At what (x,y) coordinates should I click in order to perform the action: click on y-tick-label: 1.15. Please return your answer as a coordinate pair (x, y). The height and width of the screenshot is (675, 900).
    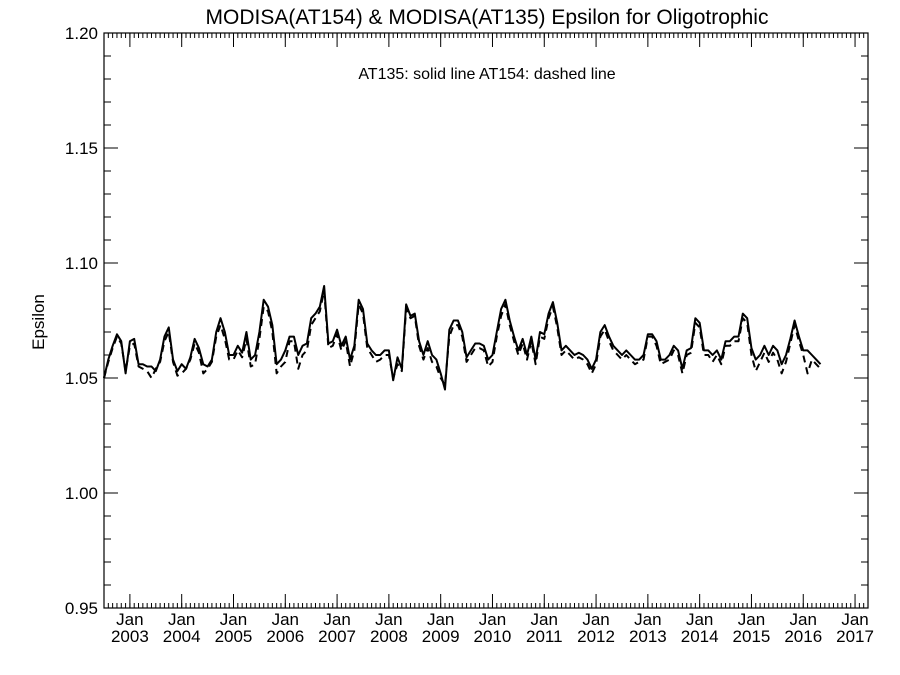
    Looking at the image, I should click on (81, 148).